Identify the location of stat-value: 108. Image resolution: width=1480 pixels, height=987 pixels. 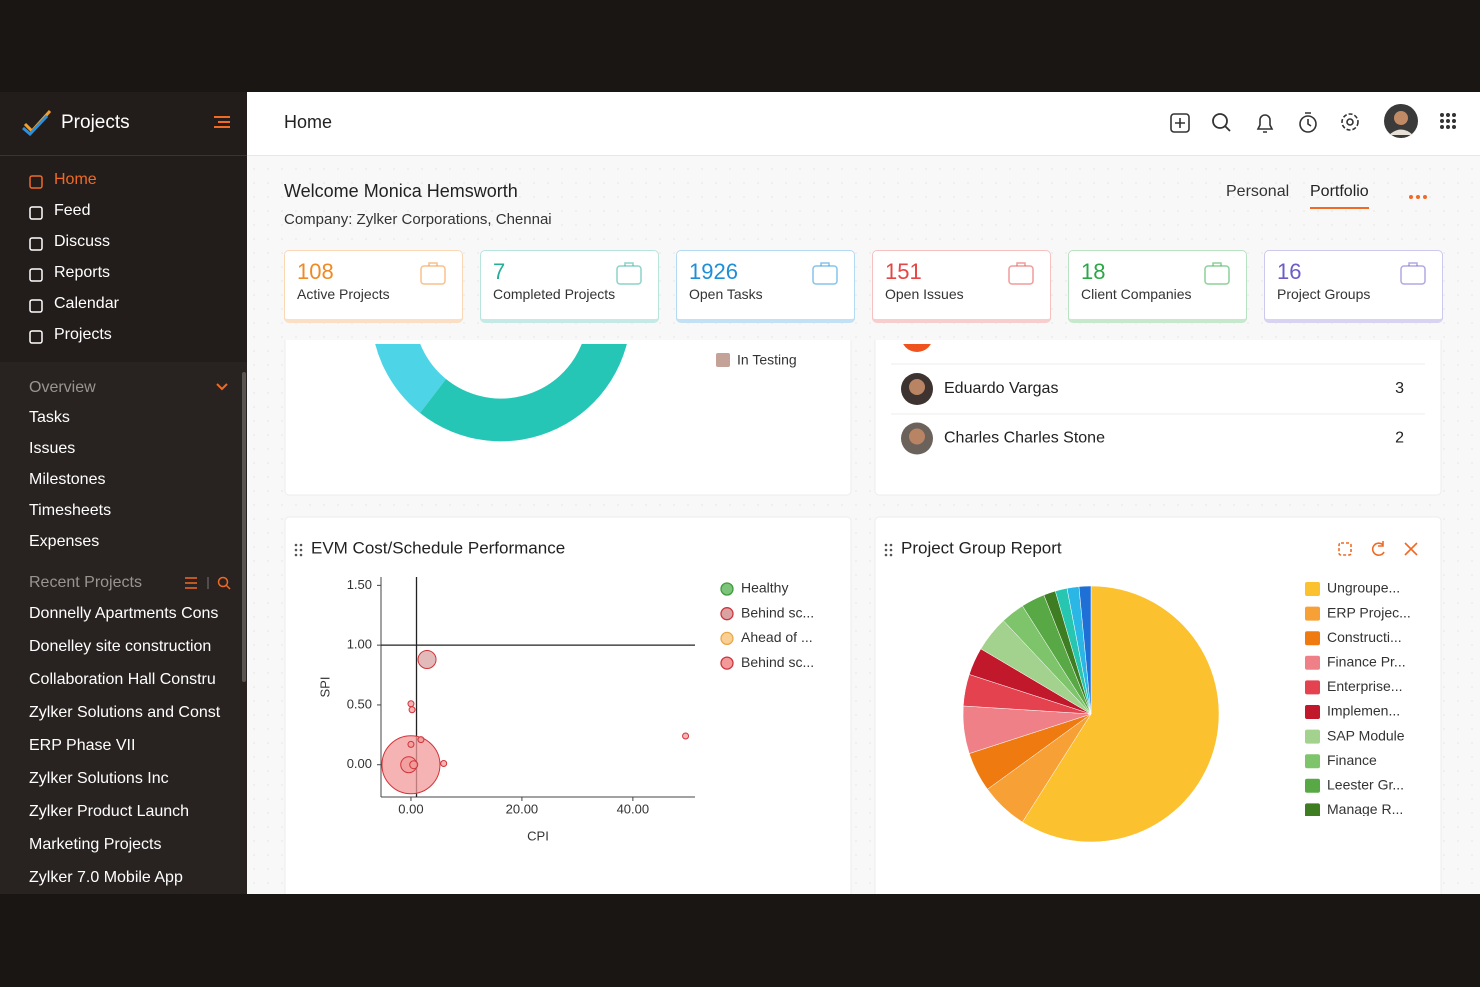
(315, 271).